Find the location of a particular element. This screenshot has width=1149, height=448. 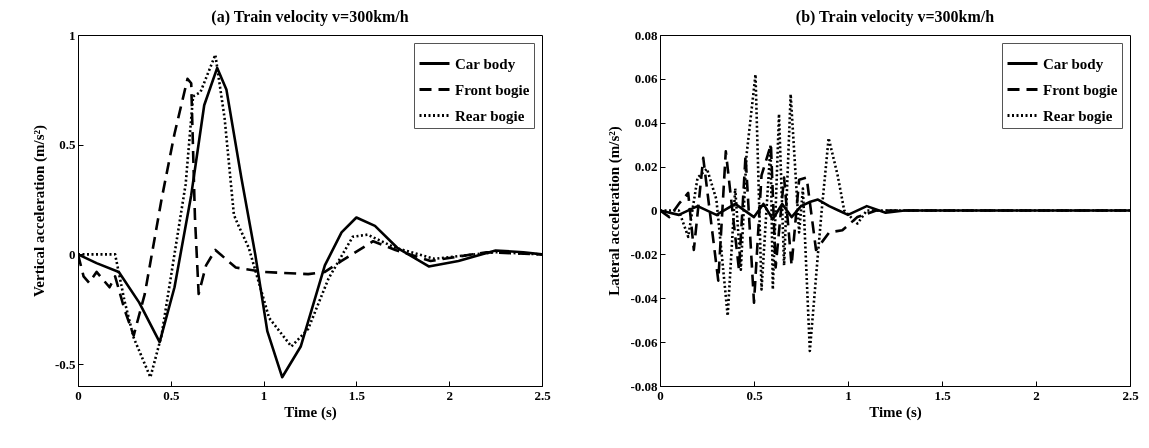

y-tick-label: 0.5 is located at coordinates (67, 145).